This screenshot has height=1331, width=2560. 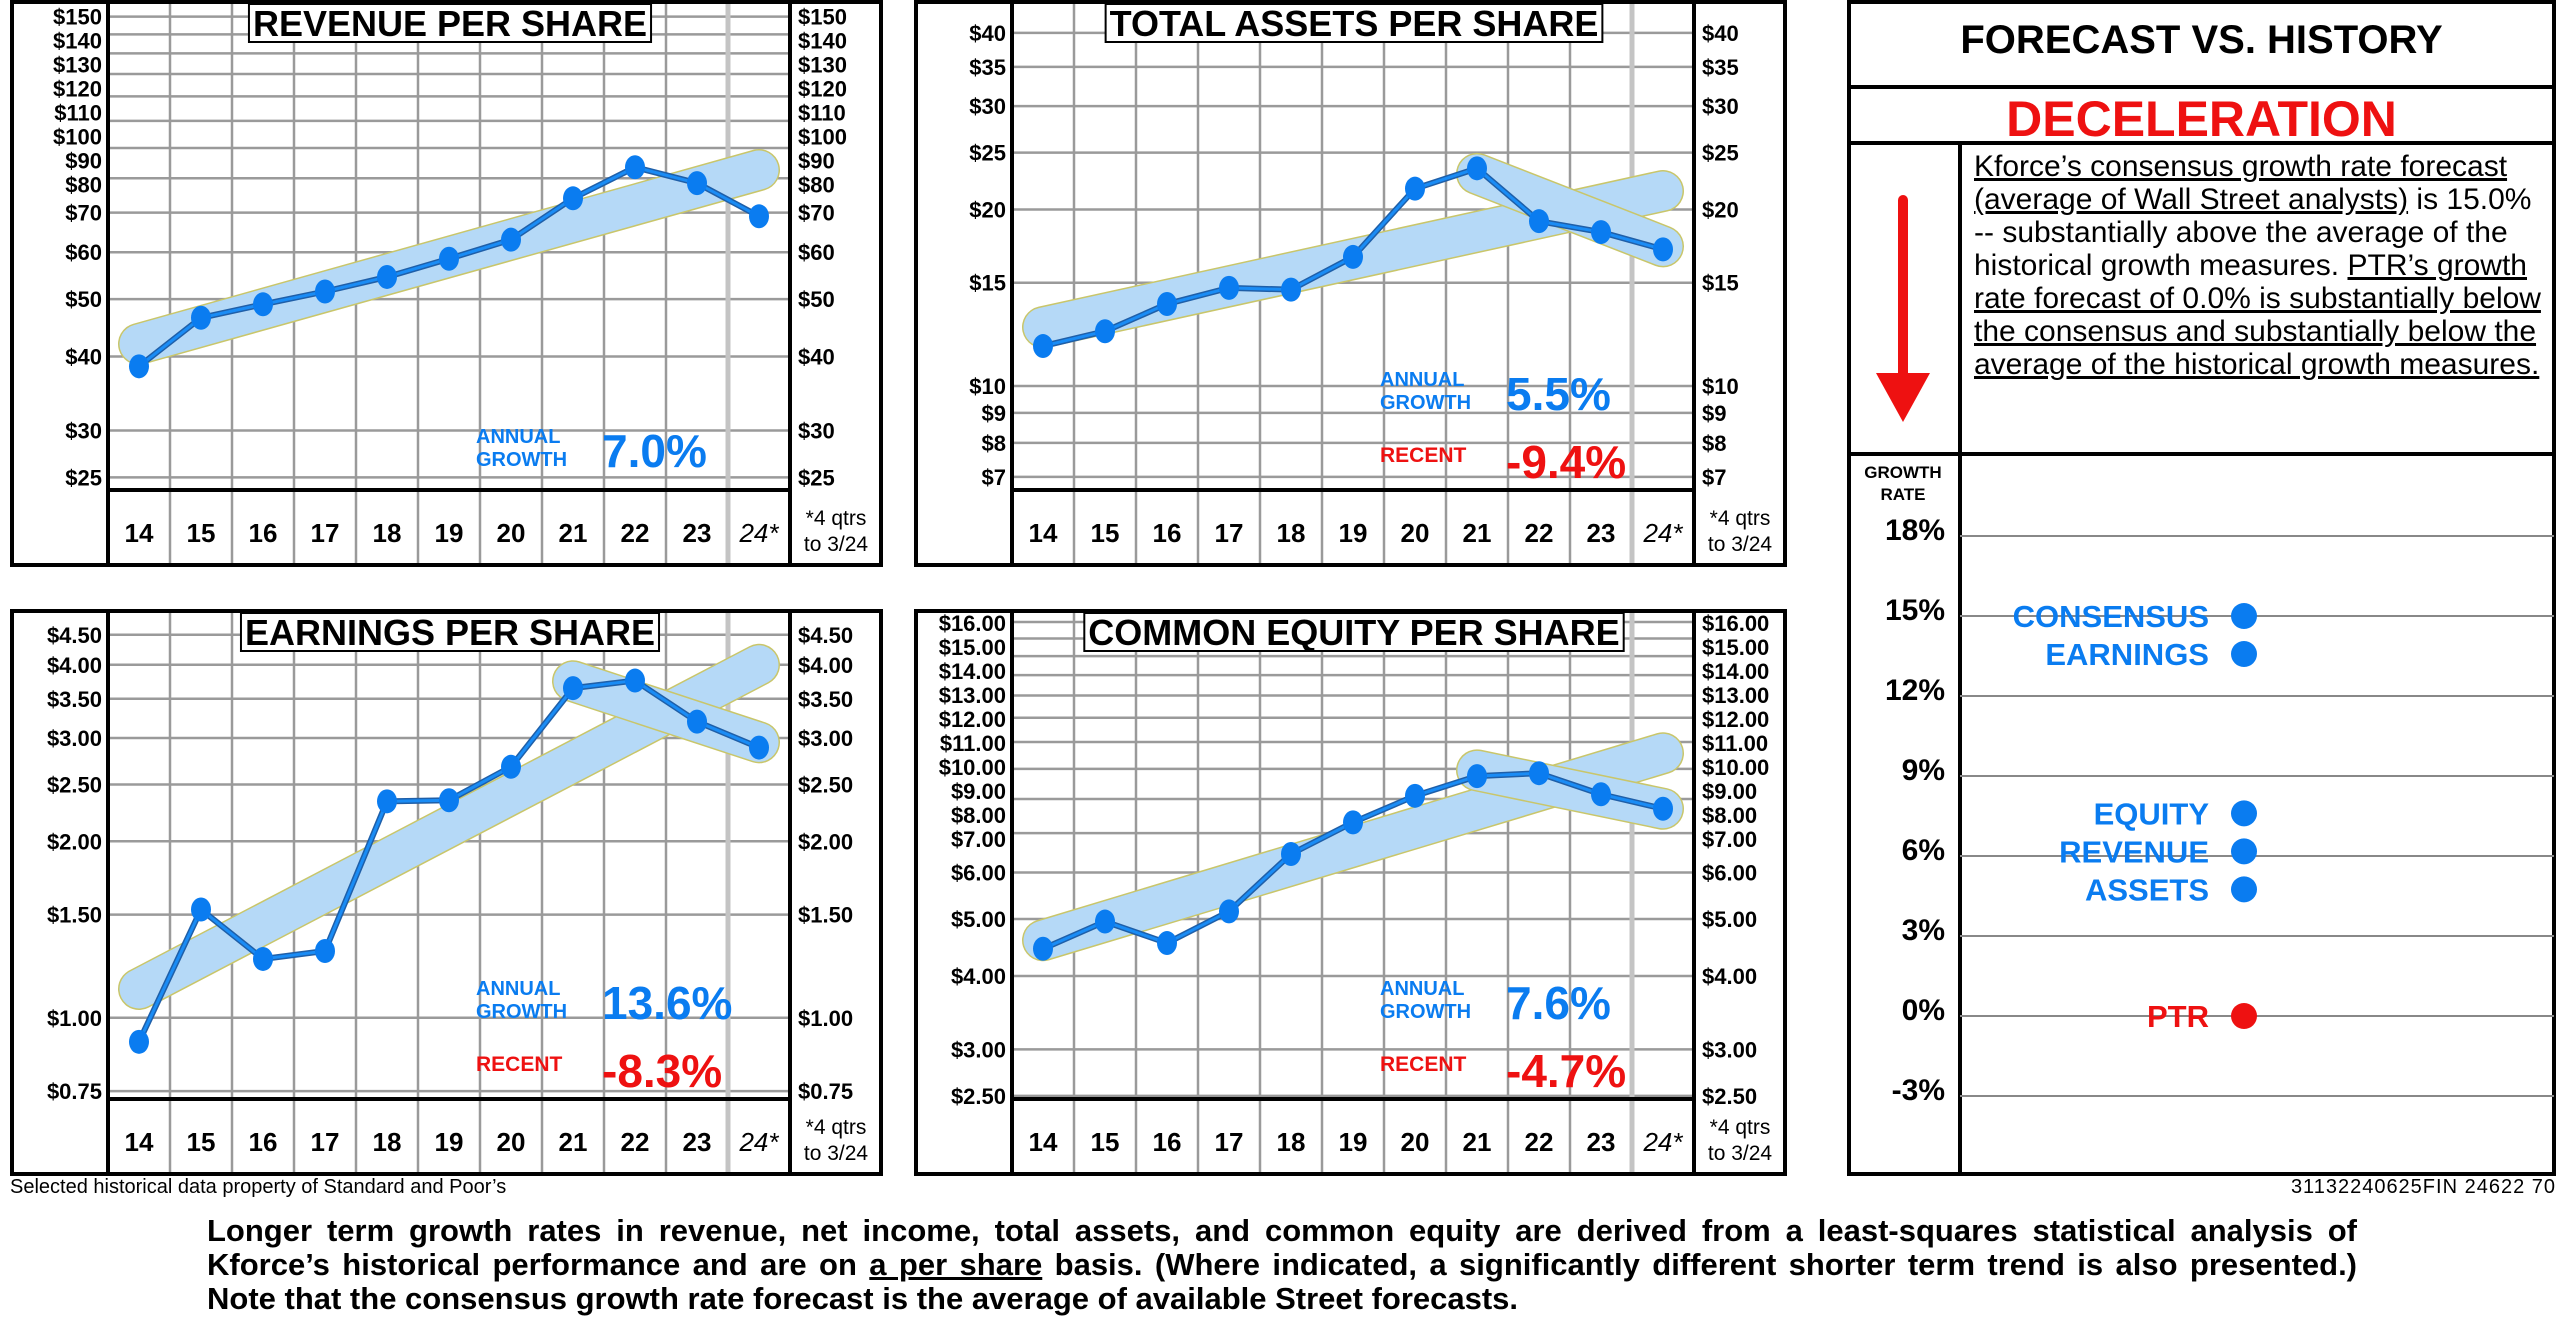 What do you see at coordinates (74, 738) in the screenshot?
I see `y-tick-label-left: $3.00` at bounding box center [74, 738].